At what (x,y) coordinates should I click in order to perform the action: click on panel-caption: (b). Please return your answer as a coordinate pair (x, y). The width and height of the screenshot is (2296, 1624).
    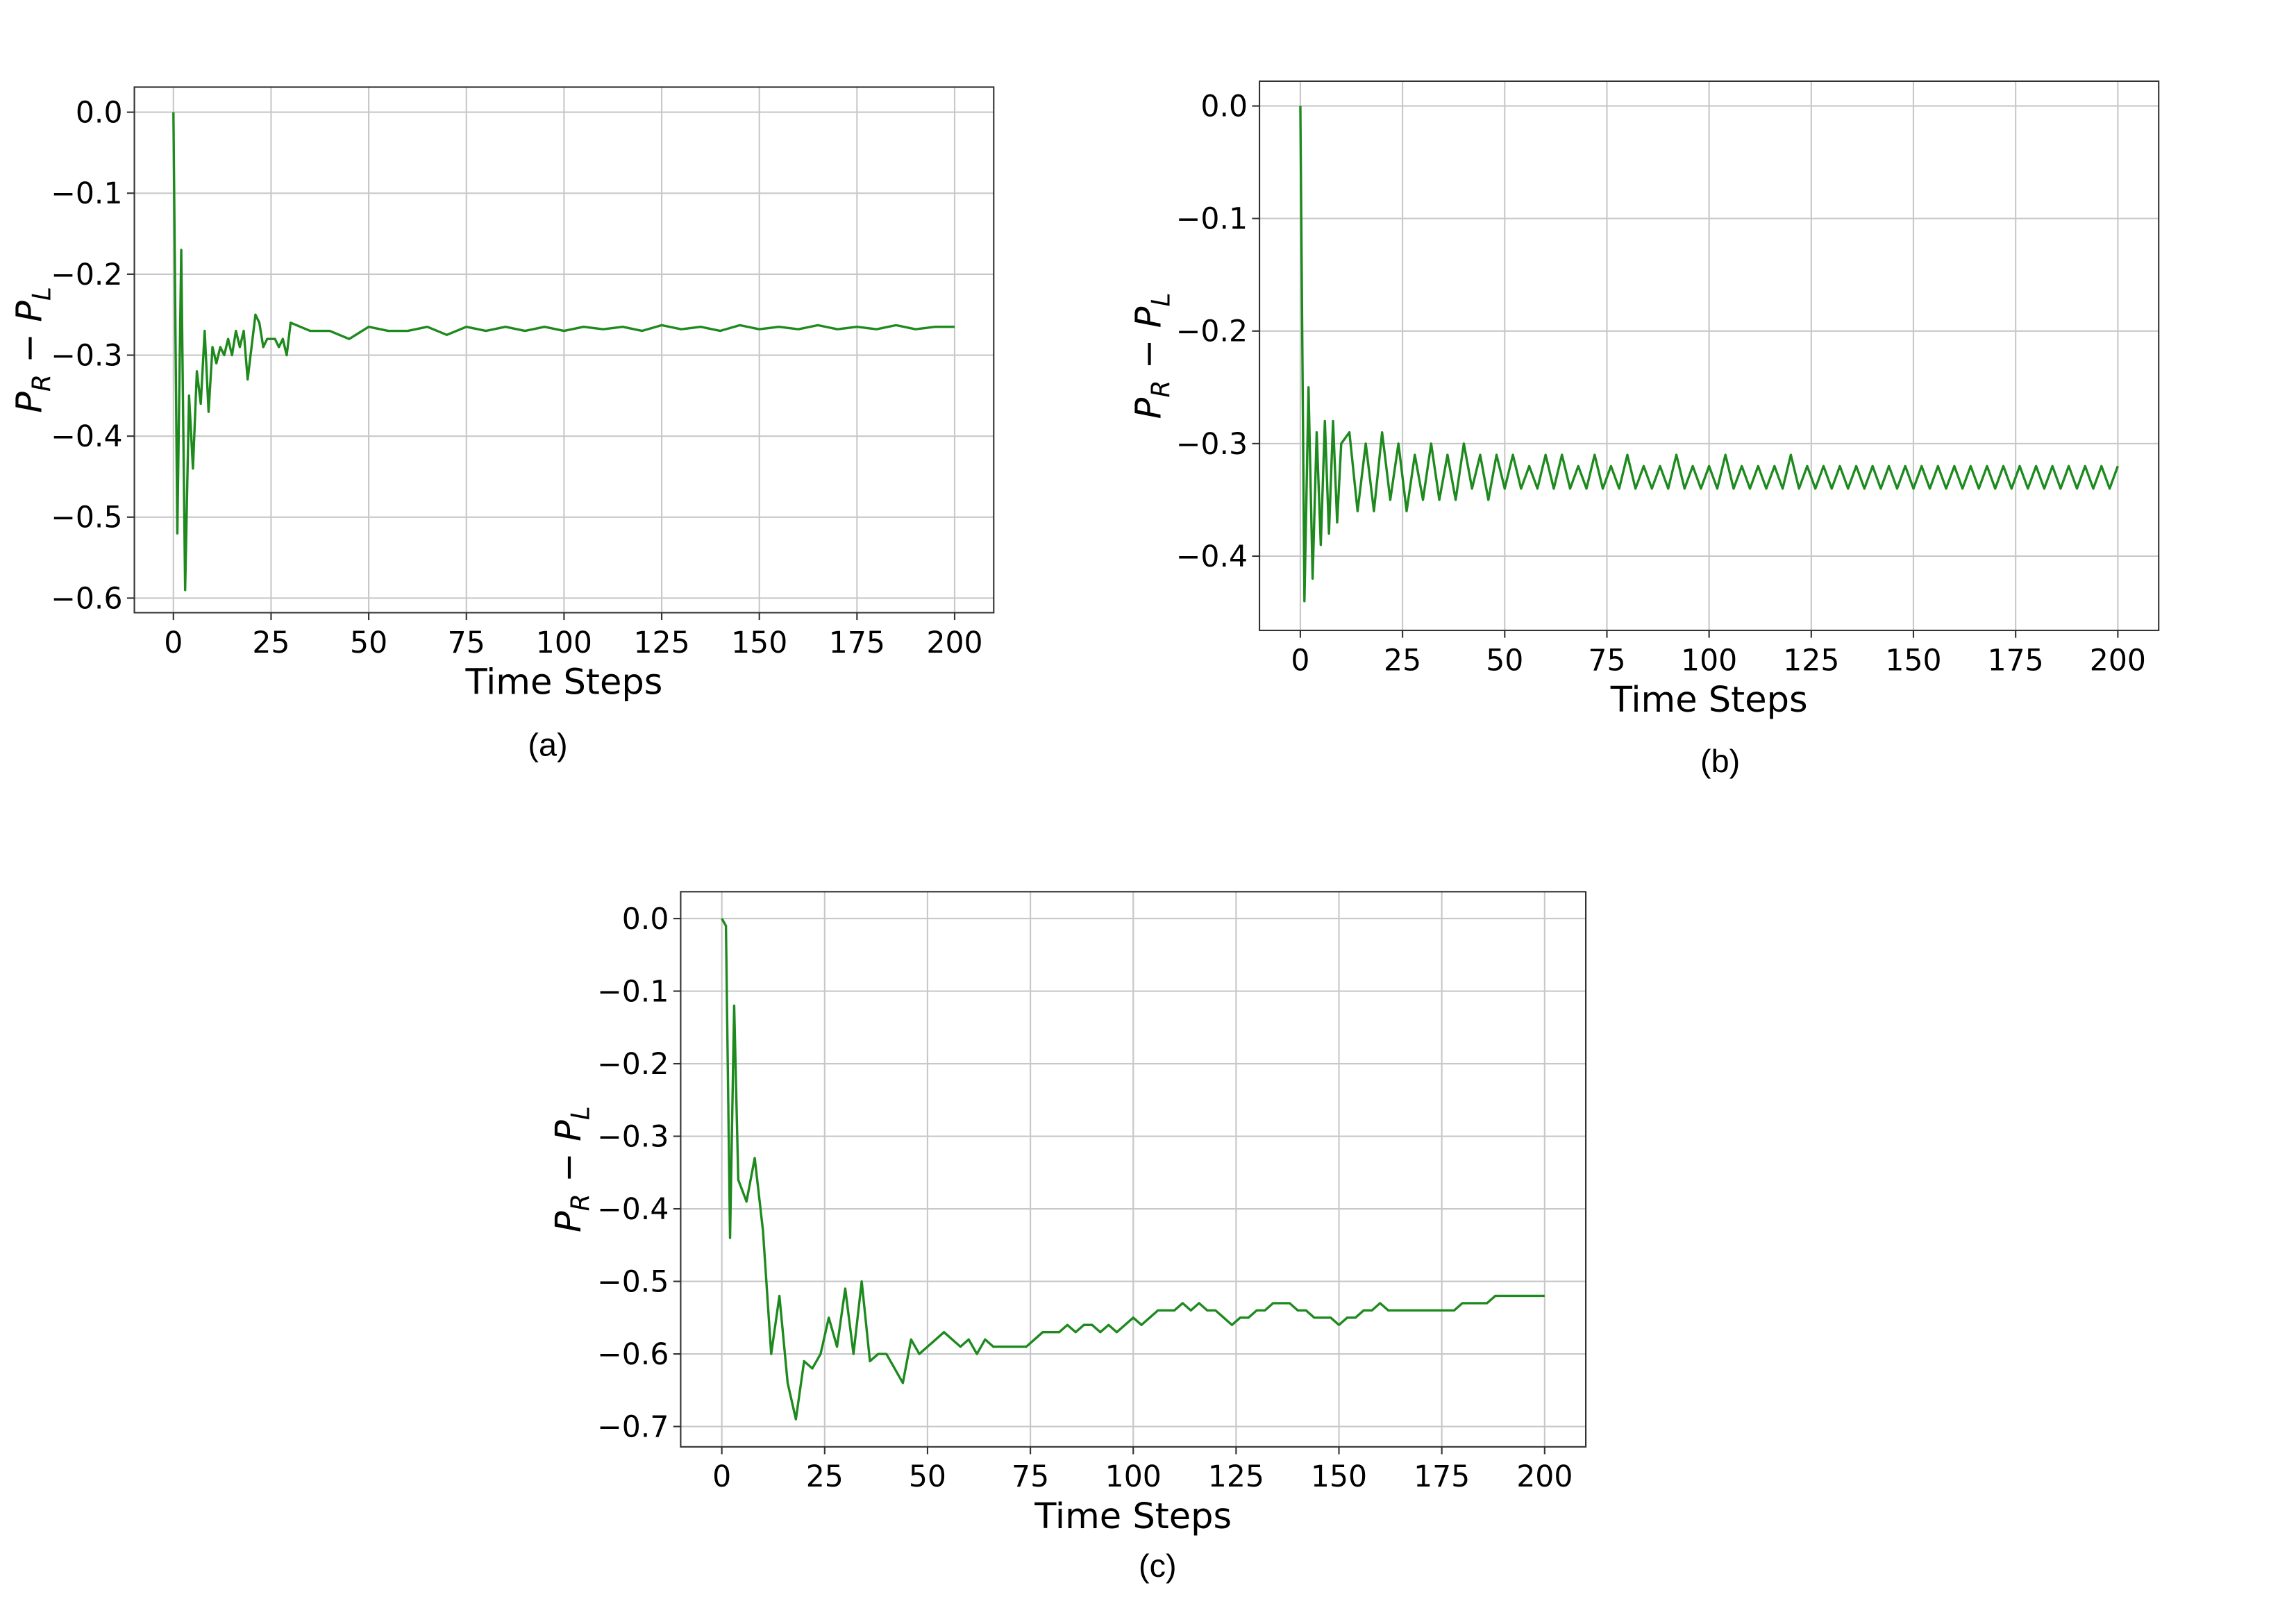
    Looking at the image, I should click on (1720, 761).